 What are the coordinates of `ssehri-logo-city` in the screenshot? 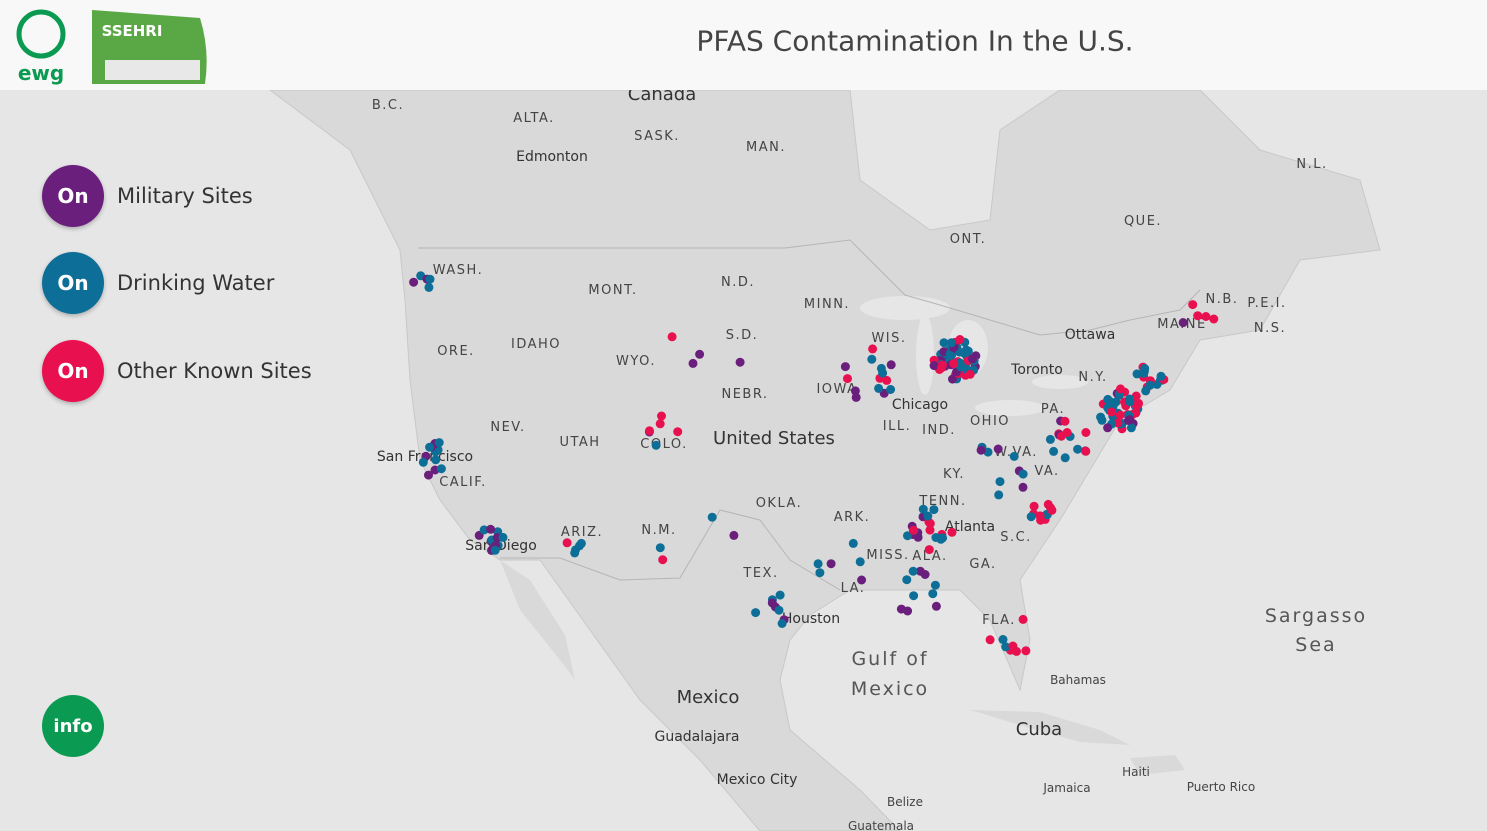 It's located at (152, 70).